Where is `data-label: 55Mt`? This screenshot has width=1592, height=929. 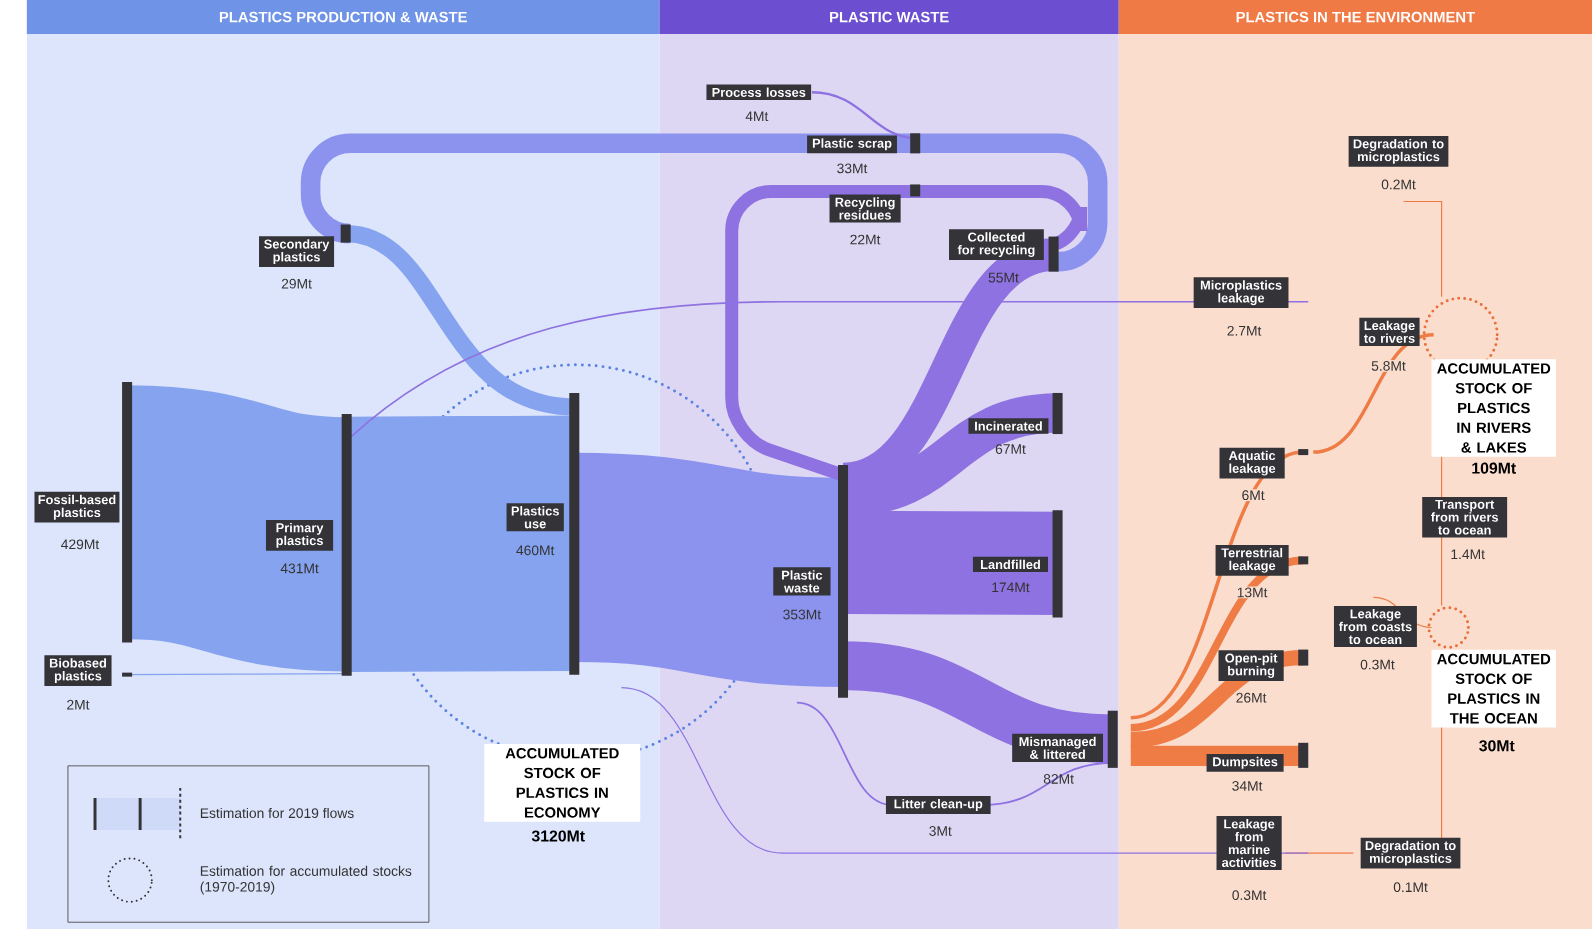
data-label: 55Mt is located at coordinates (1003, 277).